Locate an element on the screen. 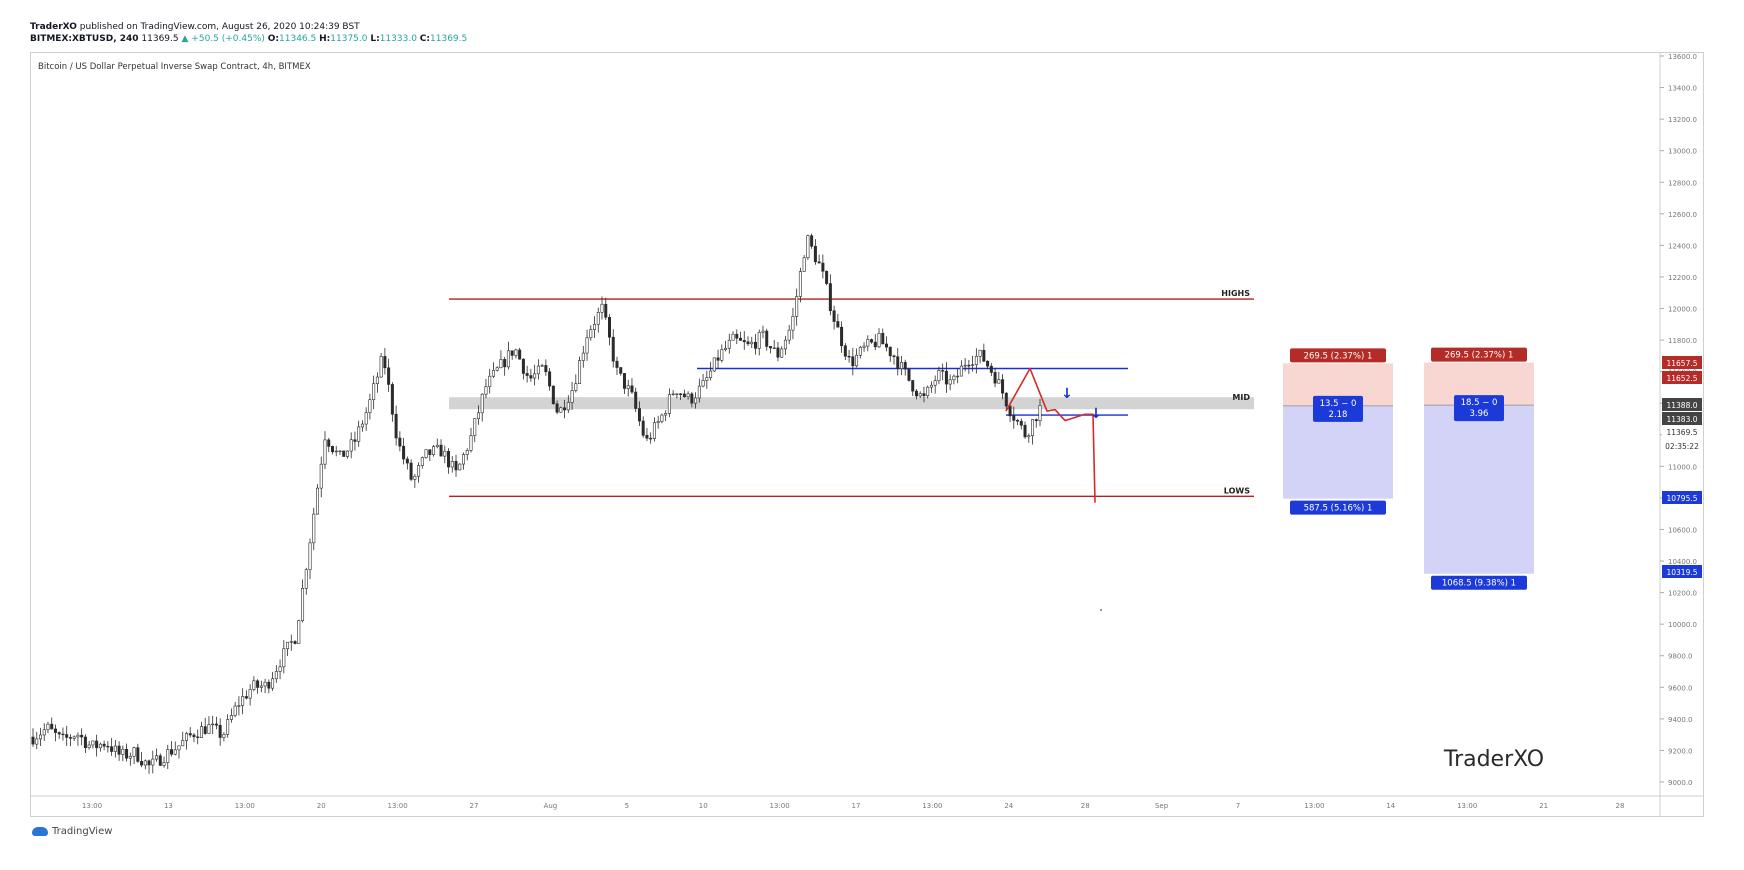 Image resolution: width=1744 pixels, height=870 pixels. mid-band is located at coordinates (851, 403).